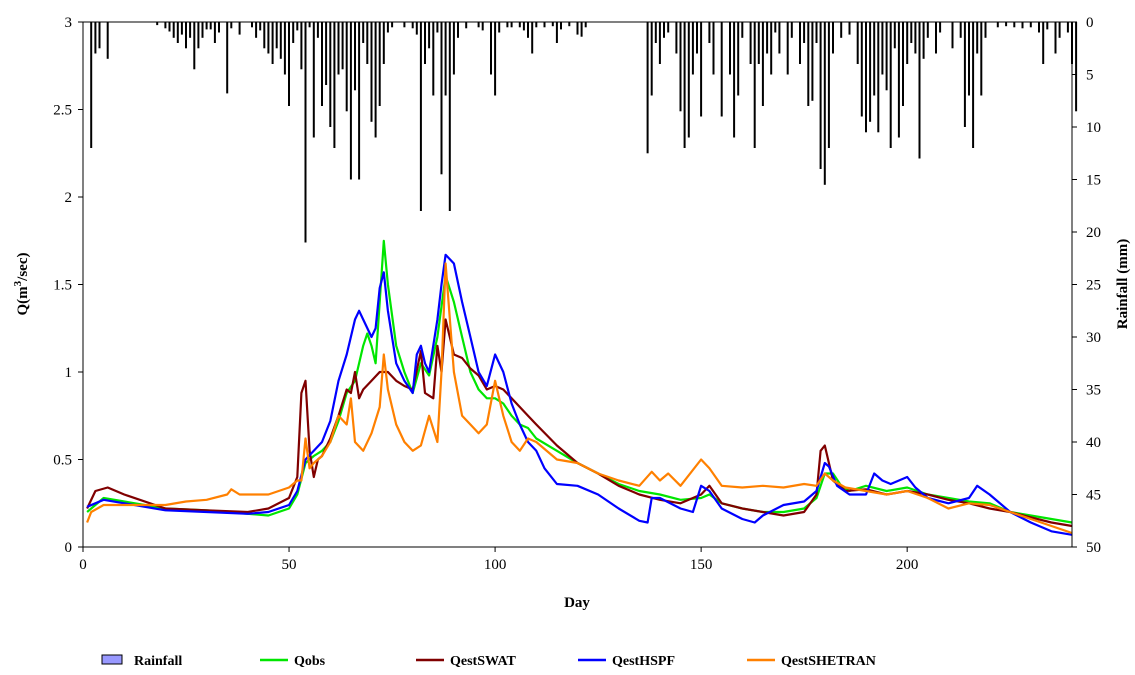 The height and width of the screenshot is (675, 1135). Describe the element at coordinates (69, 373) in the screenshot. I see `y-left-tick-label: 1` at that location.